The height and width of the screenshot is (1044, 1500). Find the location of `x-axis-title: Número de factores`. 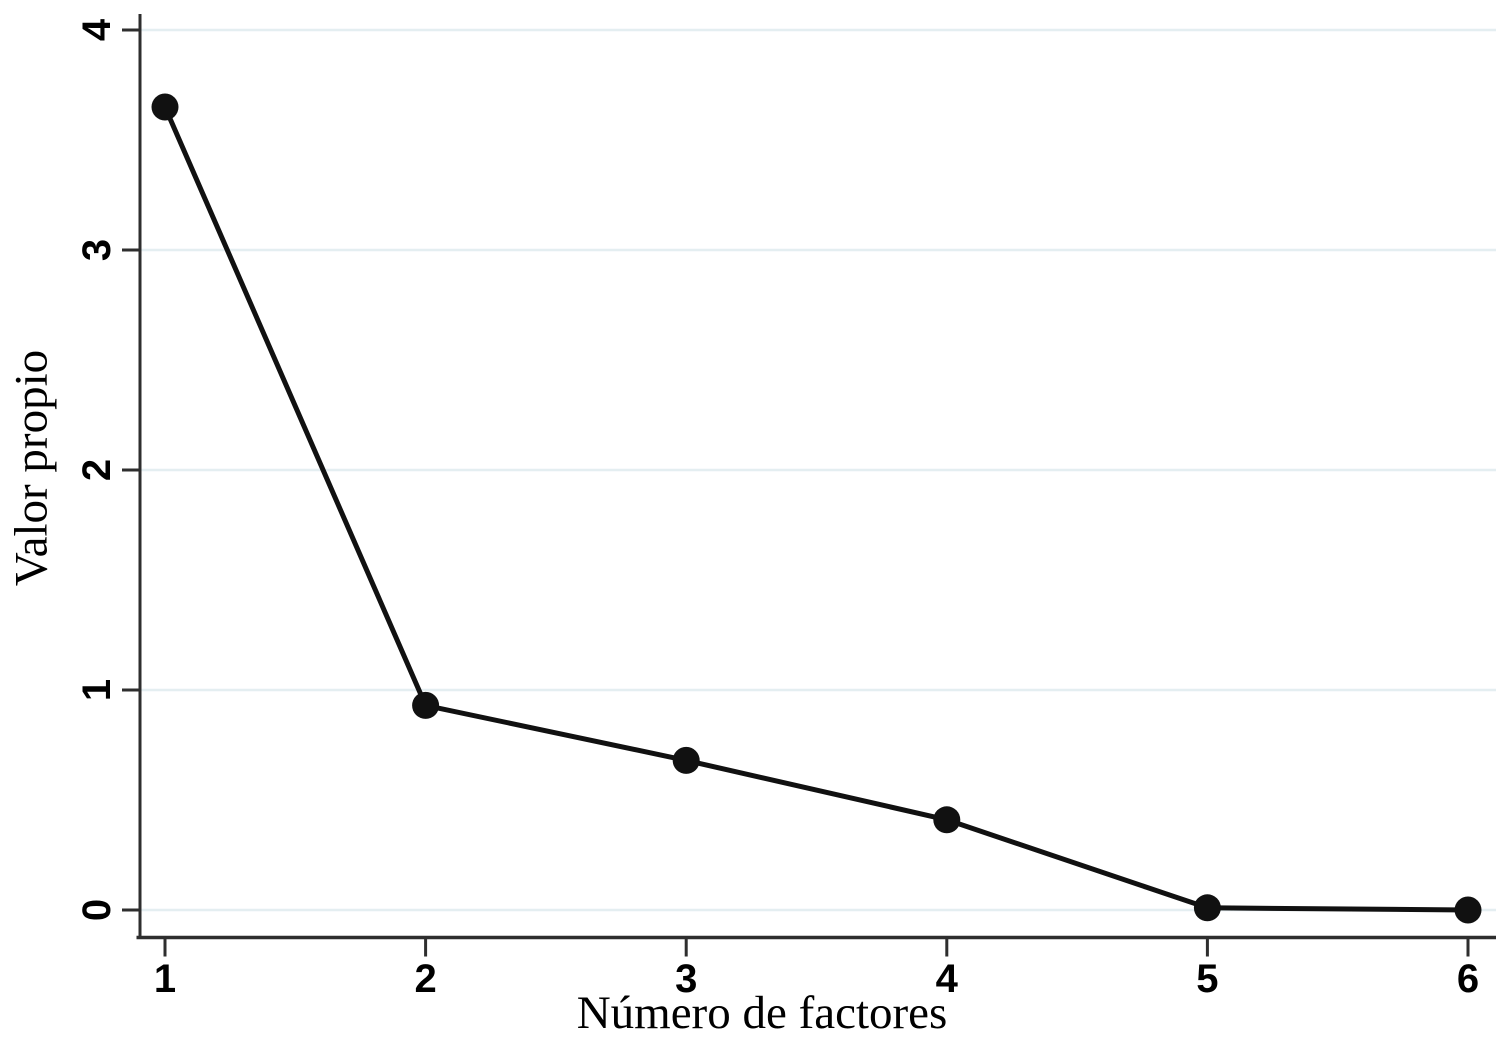

x-axis-title: Número de factores is located at coordinates (762, 1013).